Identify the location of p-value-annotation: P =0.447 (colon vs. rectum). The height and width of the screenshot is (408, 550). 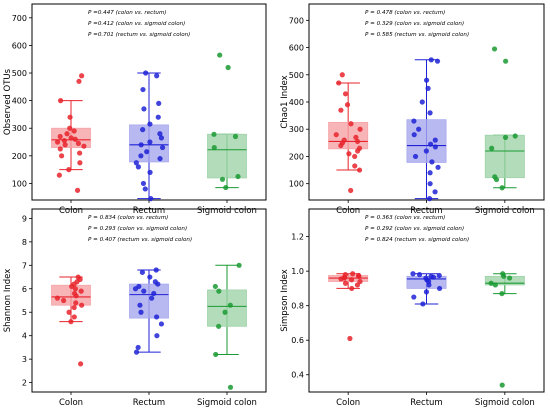
(127, 13).